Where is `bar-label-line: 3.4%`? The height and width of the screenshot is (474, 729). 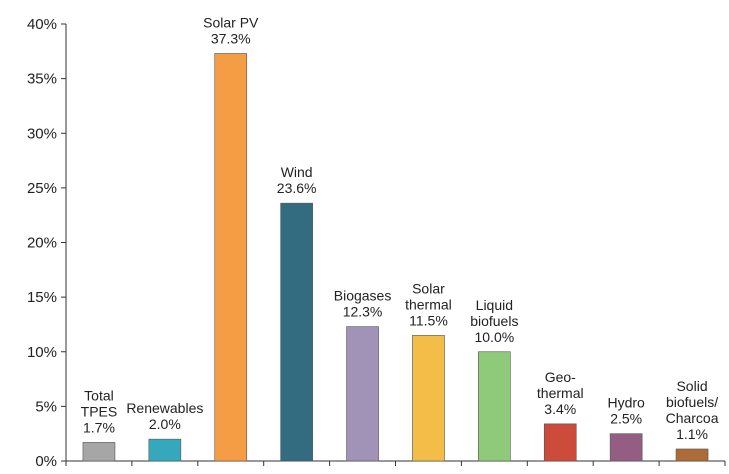
bar-label-line: 3.4% is located at coordinates (560, 409).